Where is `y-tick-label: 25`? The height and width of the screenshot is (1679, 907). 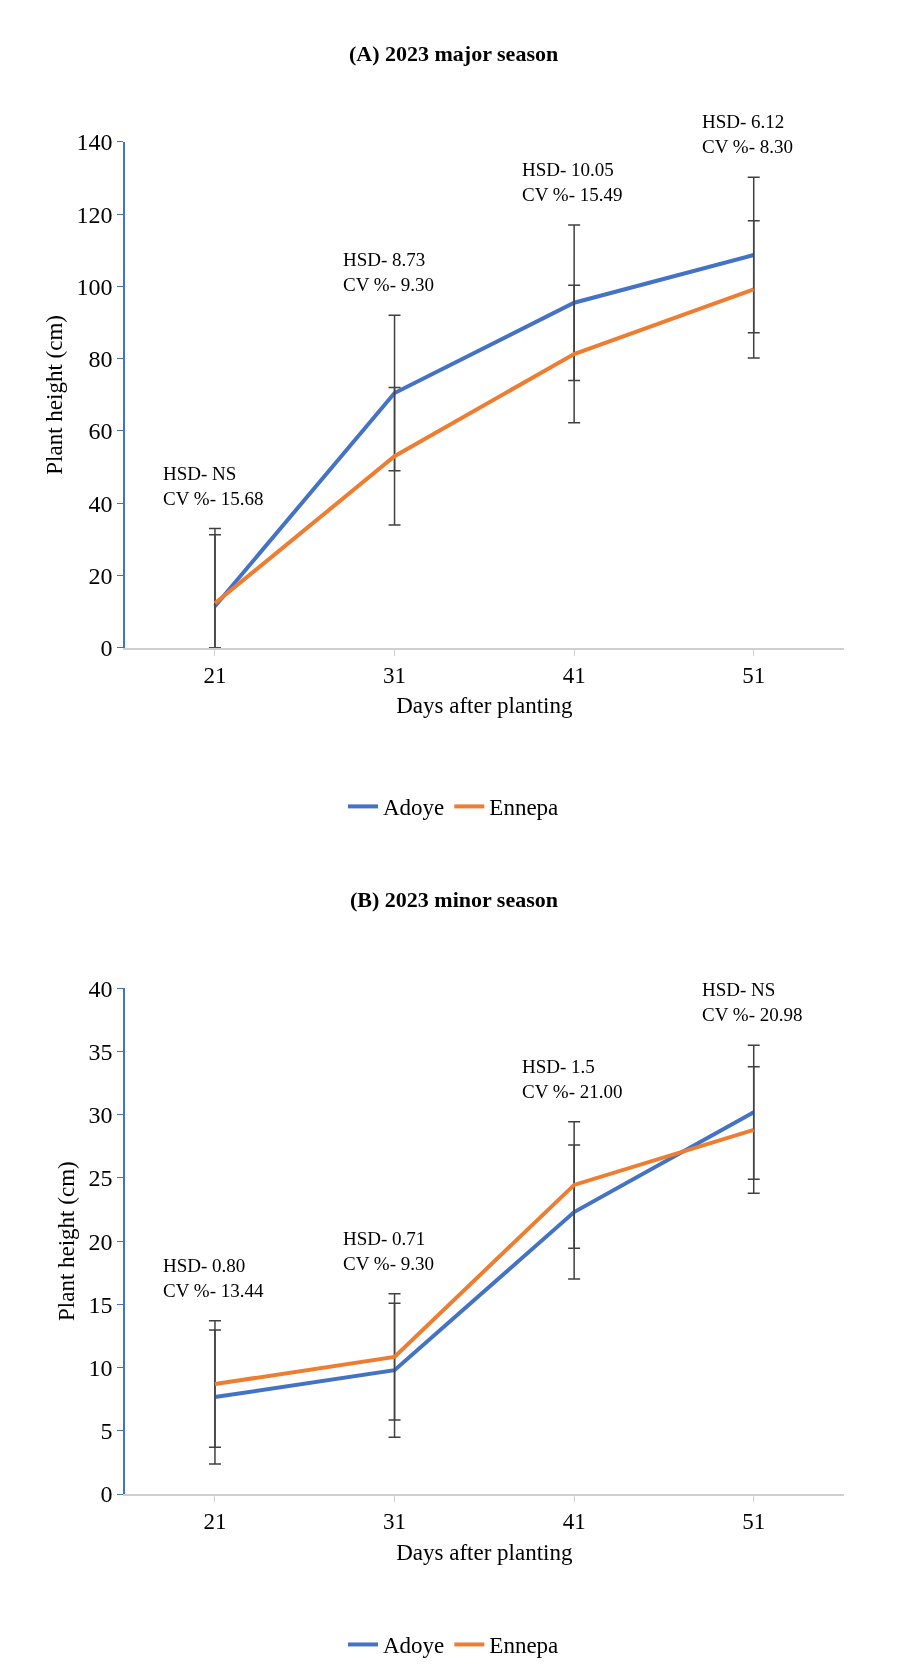
y-tick-label: 25 is located at coordinates (100, 1178).